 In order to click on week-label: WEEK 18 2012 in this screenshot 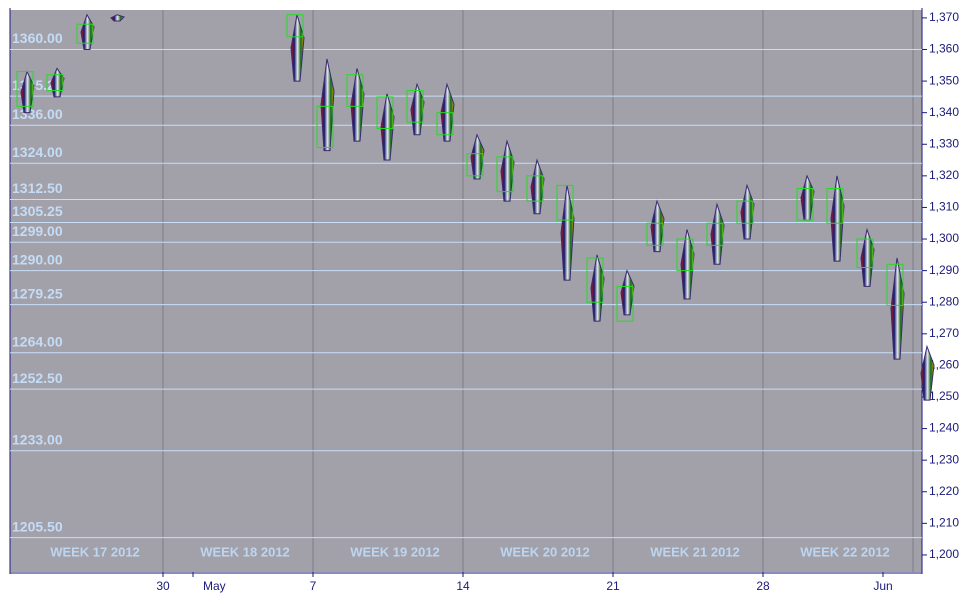, I will do `click(245, 551)`.